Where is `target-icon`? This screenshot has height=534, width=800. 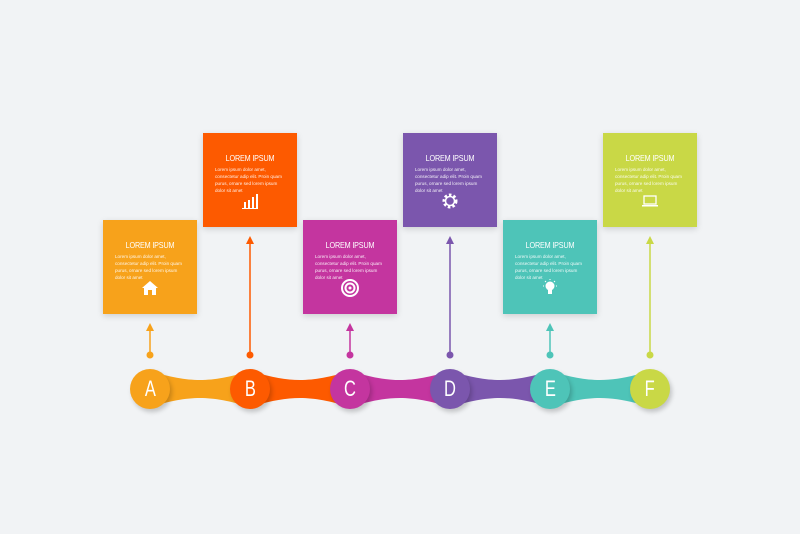
target-icon is located at coordinates (350, 288).